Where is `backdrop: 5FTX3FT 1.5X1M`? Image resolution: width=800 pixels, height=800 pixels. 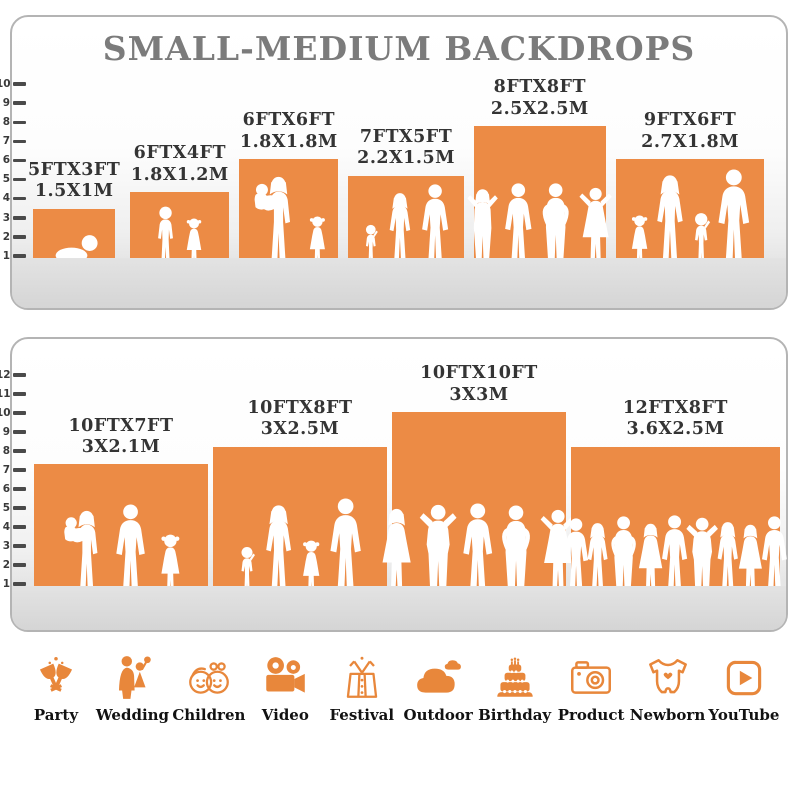 backdrop: 5FTX3FT 1.5X1M is located at coordinates (74, 209).